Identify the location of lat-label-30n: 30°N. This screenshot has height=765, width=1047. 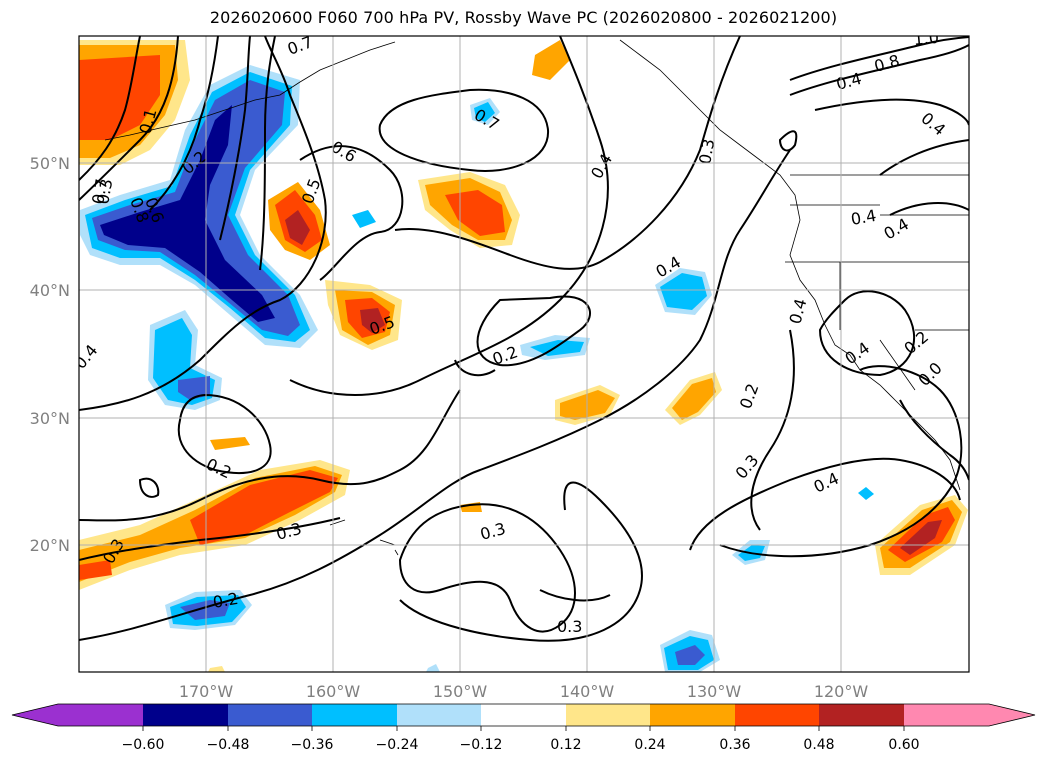
(50, 418).